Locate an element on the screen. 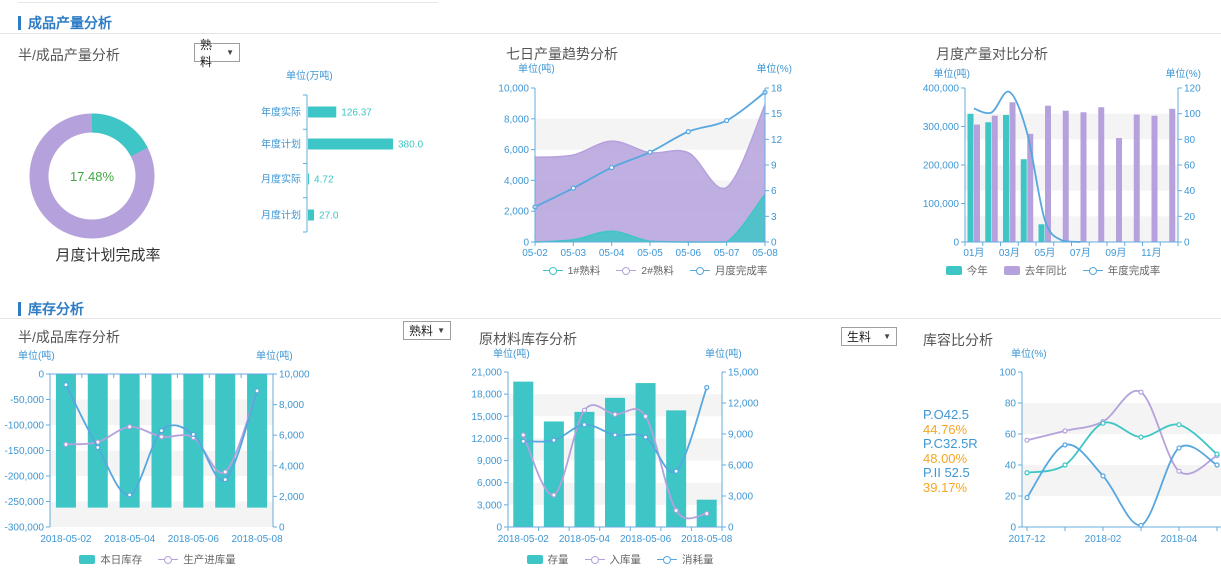 The image size is (1221, 576). unit-label-left: 单位(吨) is located at coordinates (36, 355).